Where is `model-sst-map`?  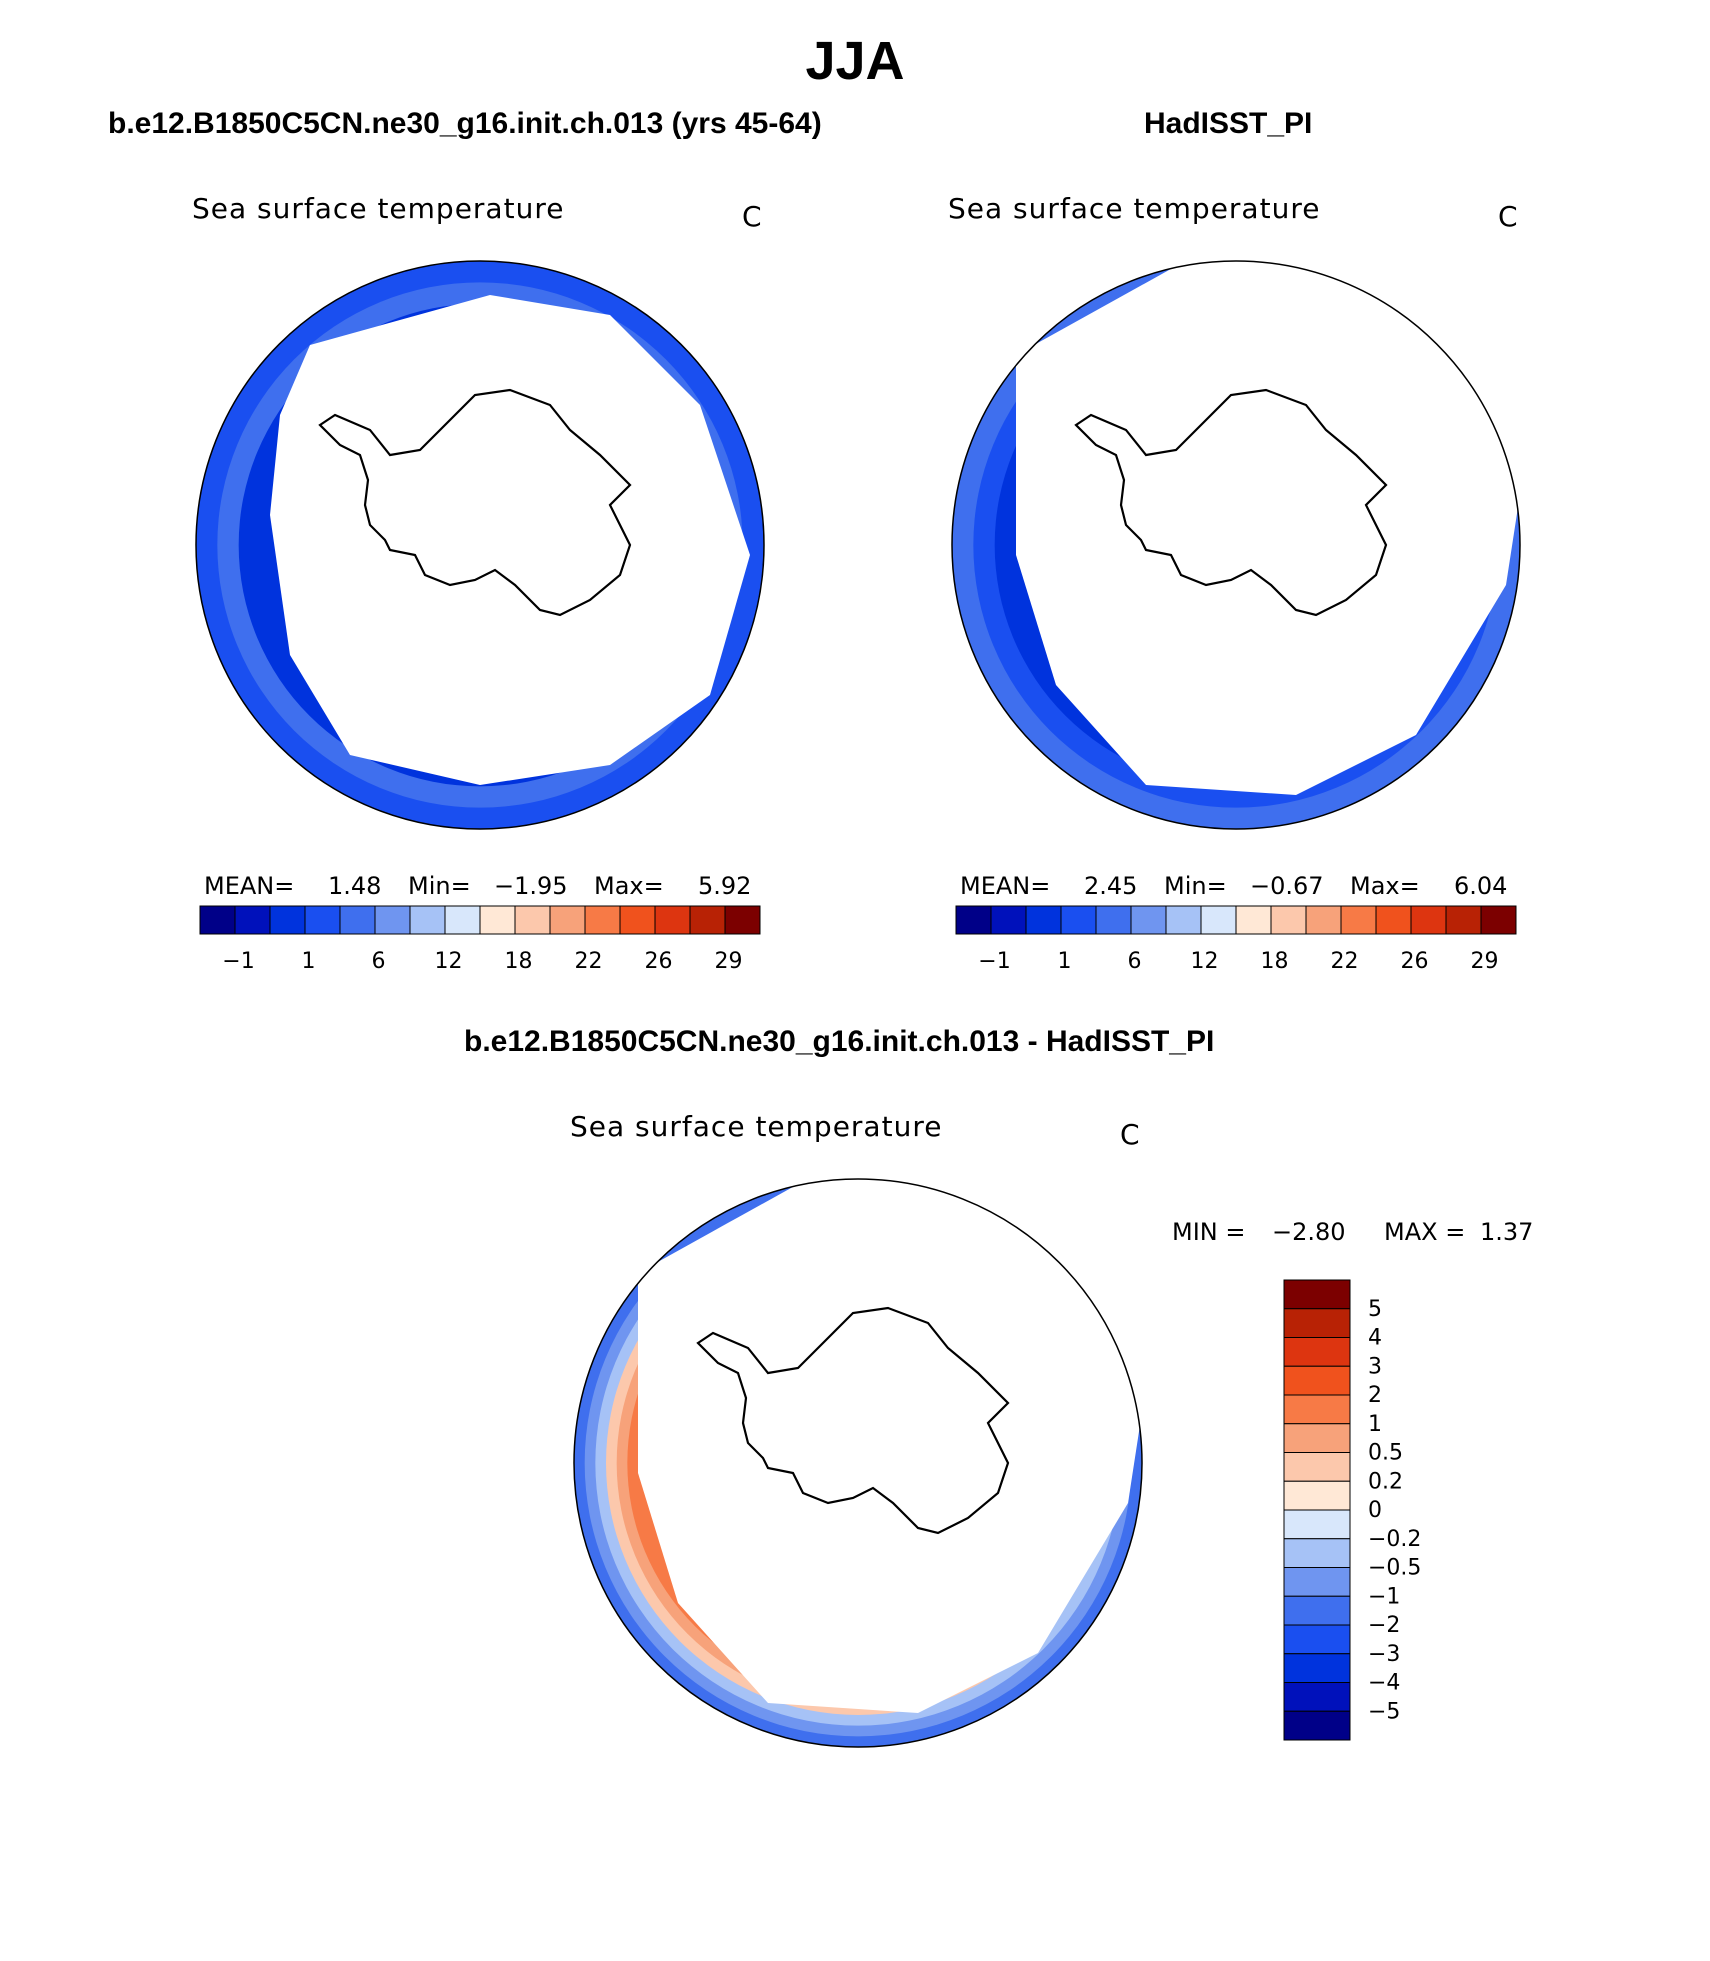
model-sst-map is located at coordinates (480, 545).